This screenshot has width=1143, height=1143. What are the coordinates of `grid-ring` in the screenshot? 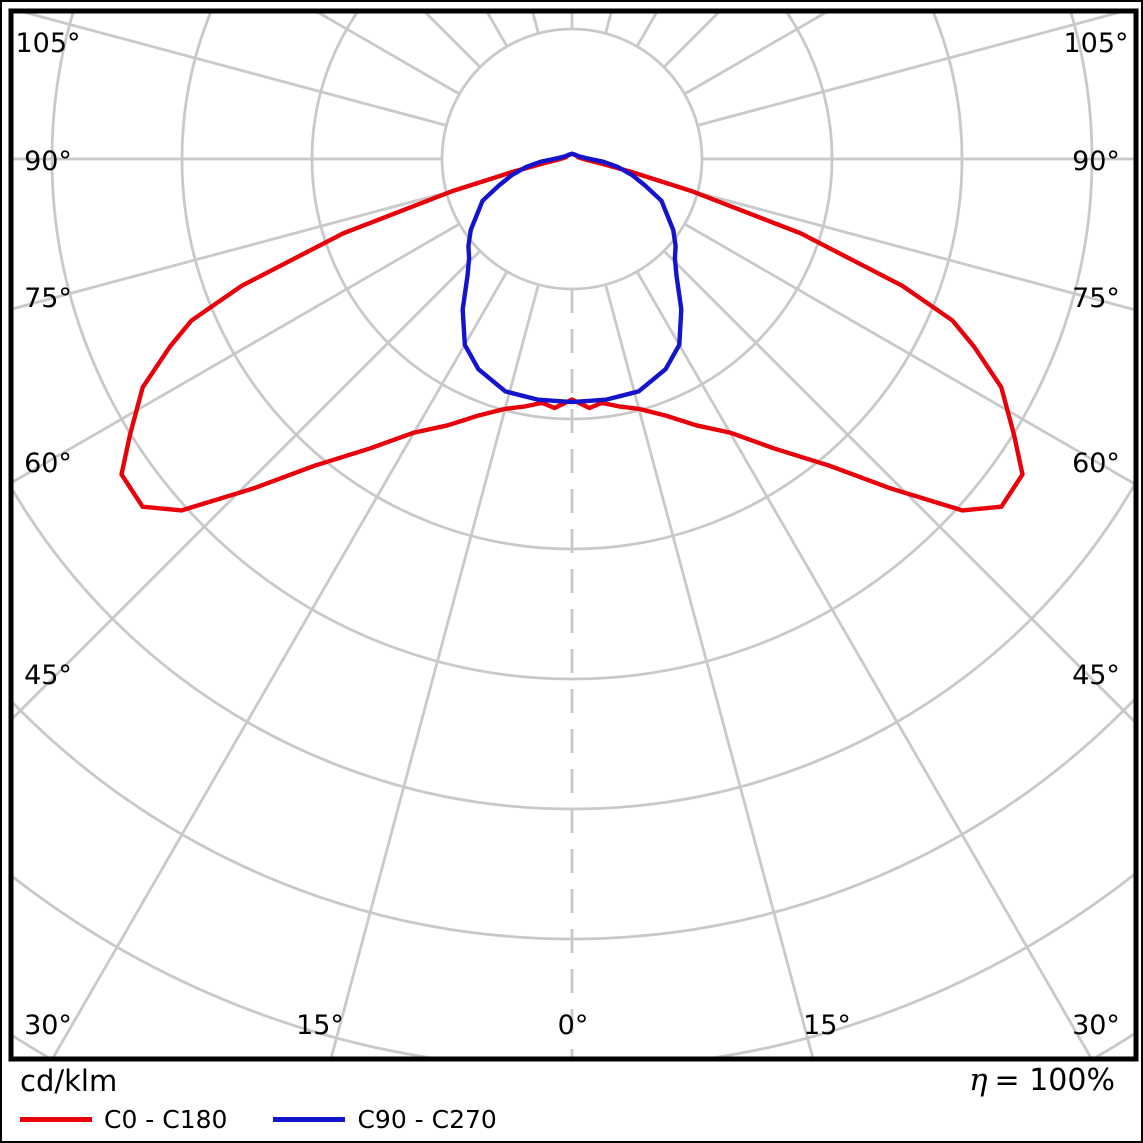 It's located at (572, 159).